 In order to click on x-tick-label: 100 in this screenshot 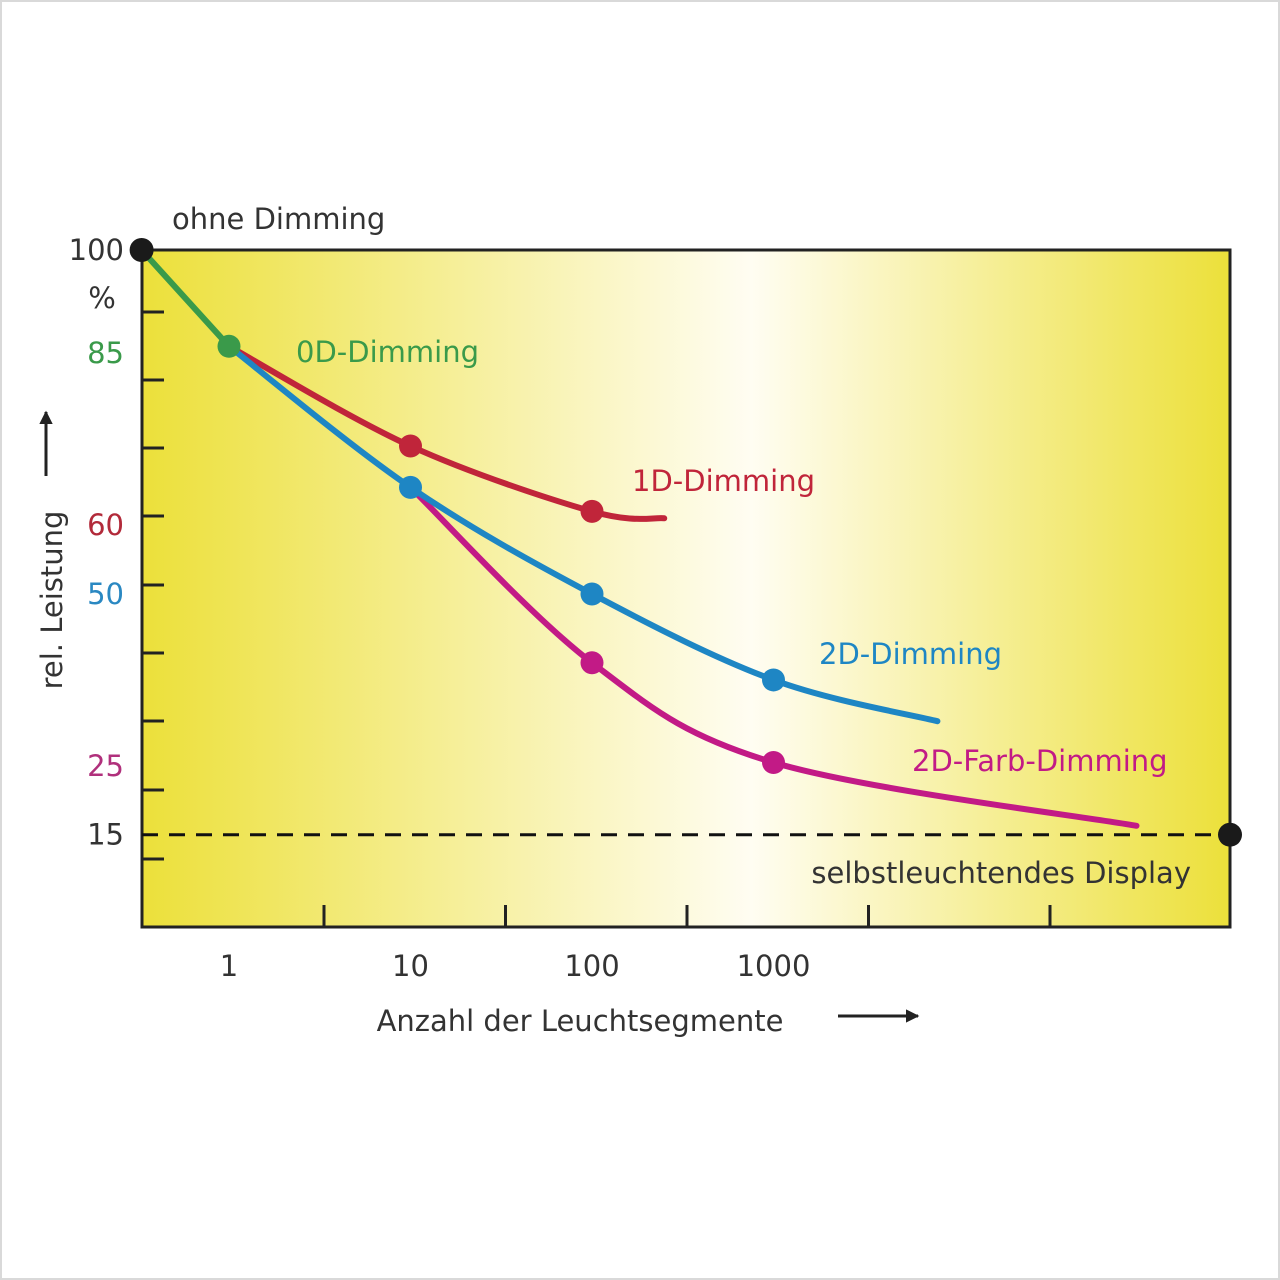, I will do `click(591, 966)`.